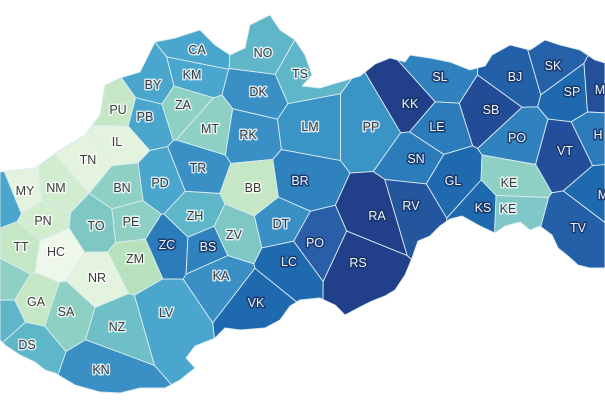 The height and width of the screenshot is (410, 605). I want to click on district-rs, so click(367, 273).